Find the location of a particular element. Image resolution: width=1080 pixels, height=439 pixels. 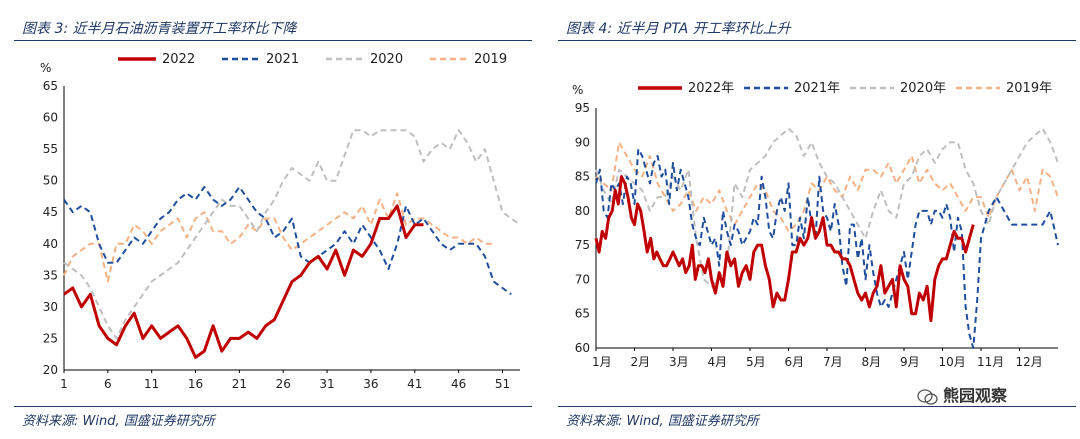

x-tick-label: 1月 is located at coordinates (602, 362).